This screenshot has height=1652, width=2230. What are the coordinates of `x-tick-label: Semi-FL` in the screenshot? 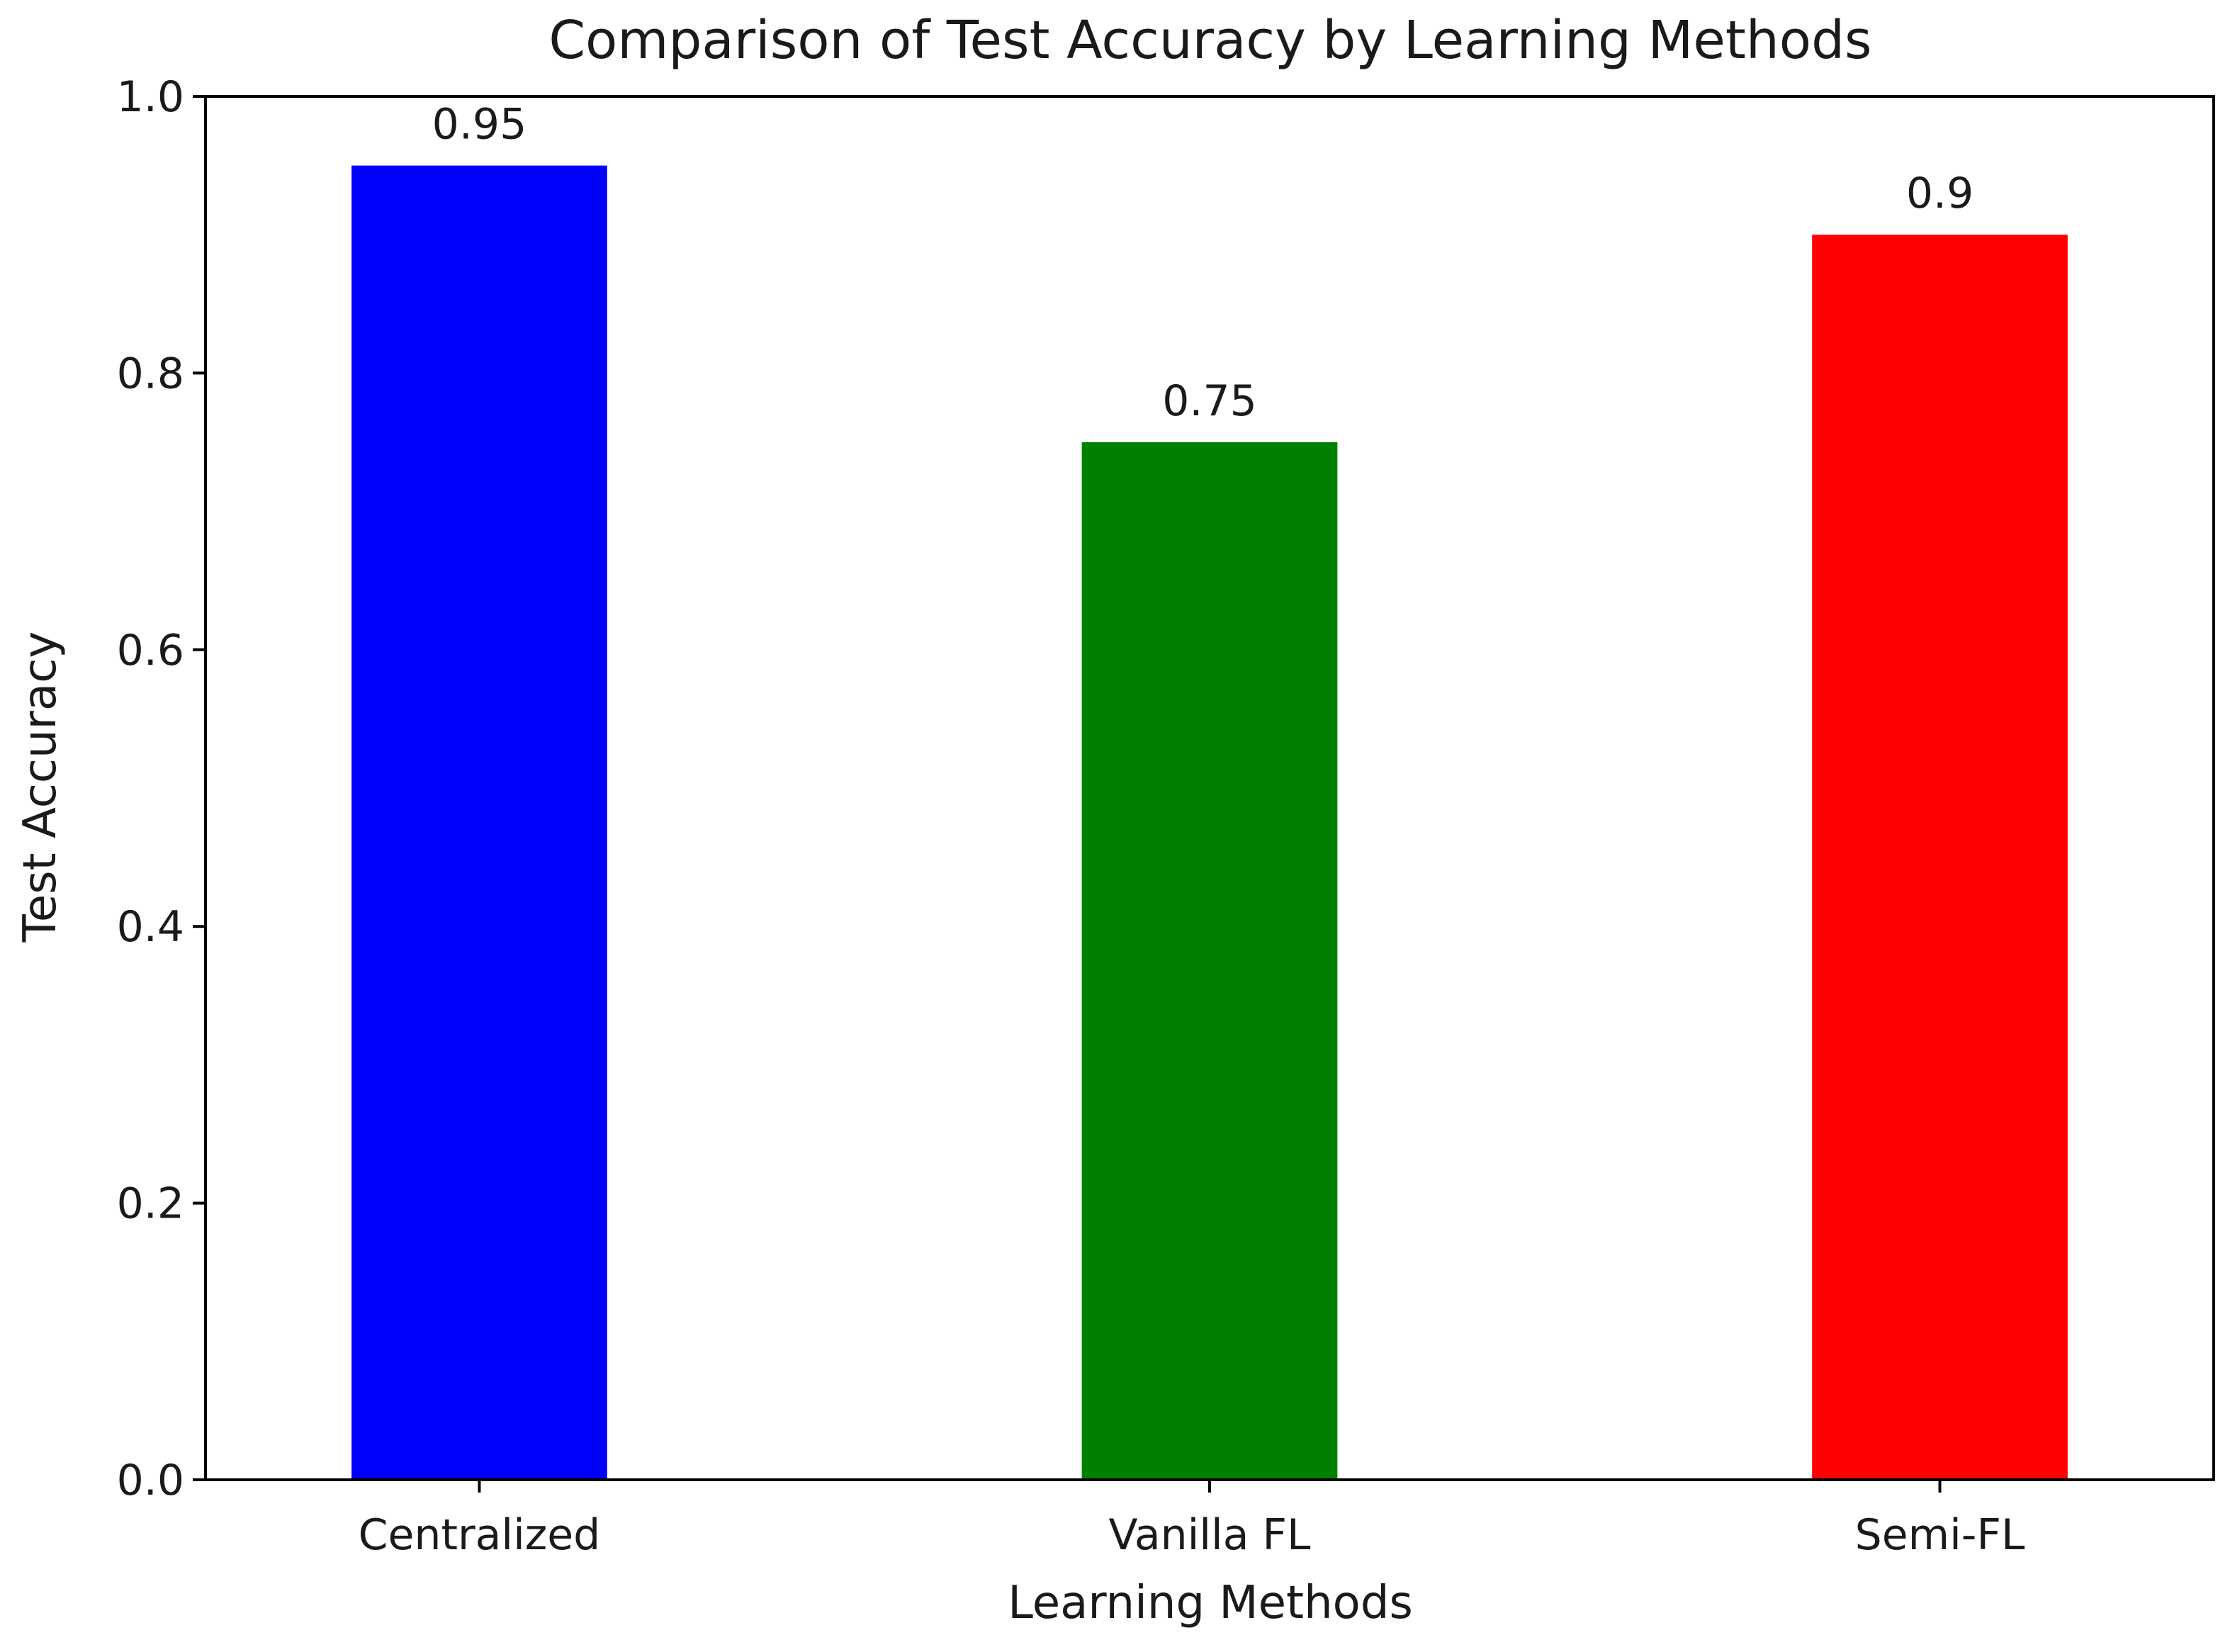 It's located at (1940, 1535).